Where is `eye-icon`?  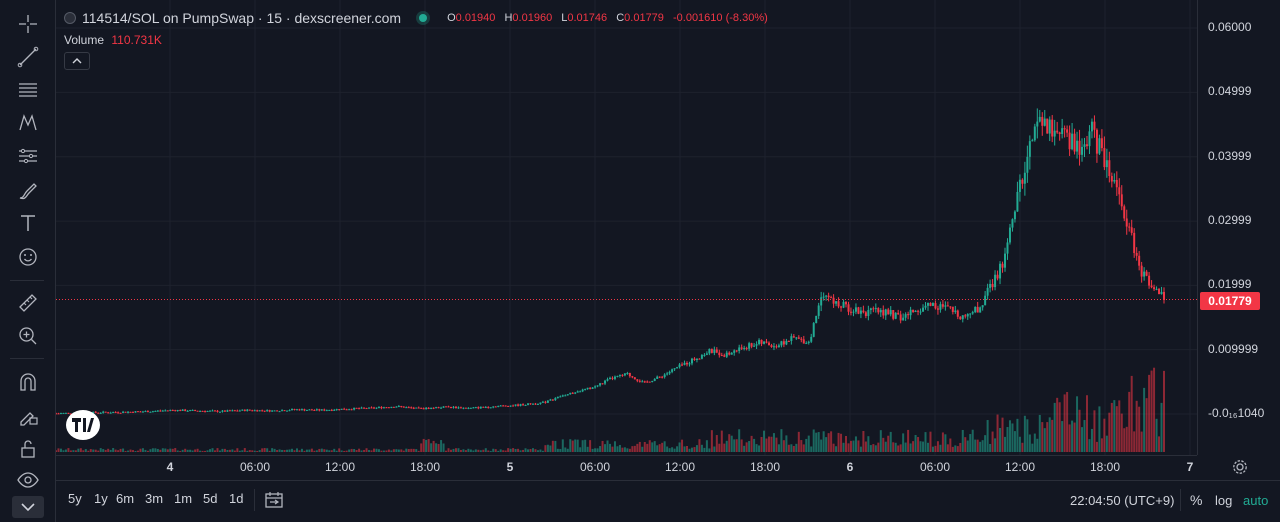 eye-icon is located at coordinates (28, 480).